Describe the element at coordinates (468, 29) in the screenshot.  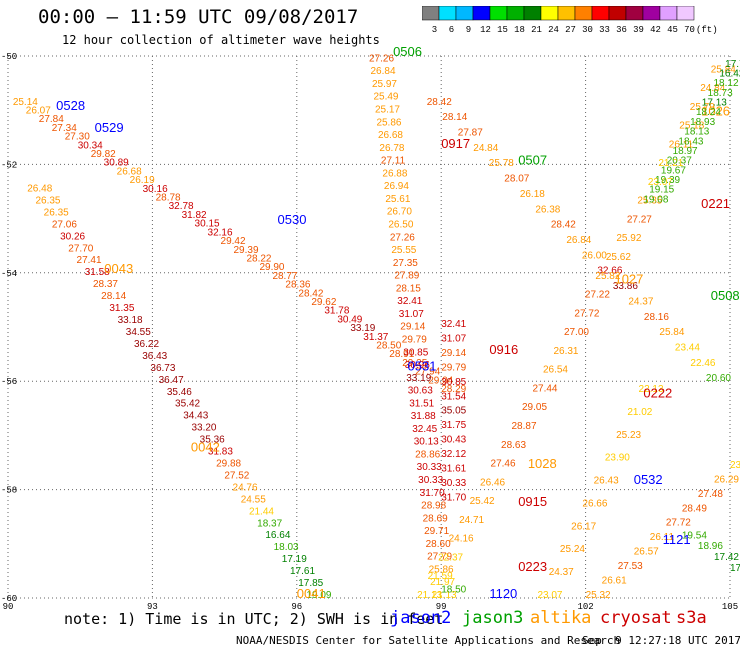
I see `scale-tick-label: 9` at that location.